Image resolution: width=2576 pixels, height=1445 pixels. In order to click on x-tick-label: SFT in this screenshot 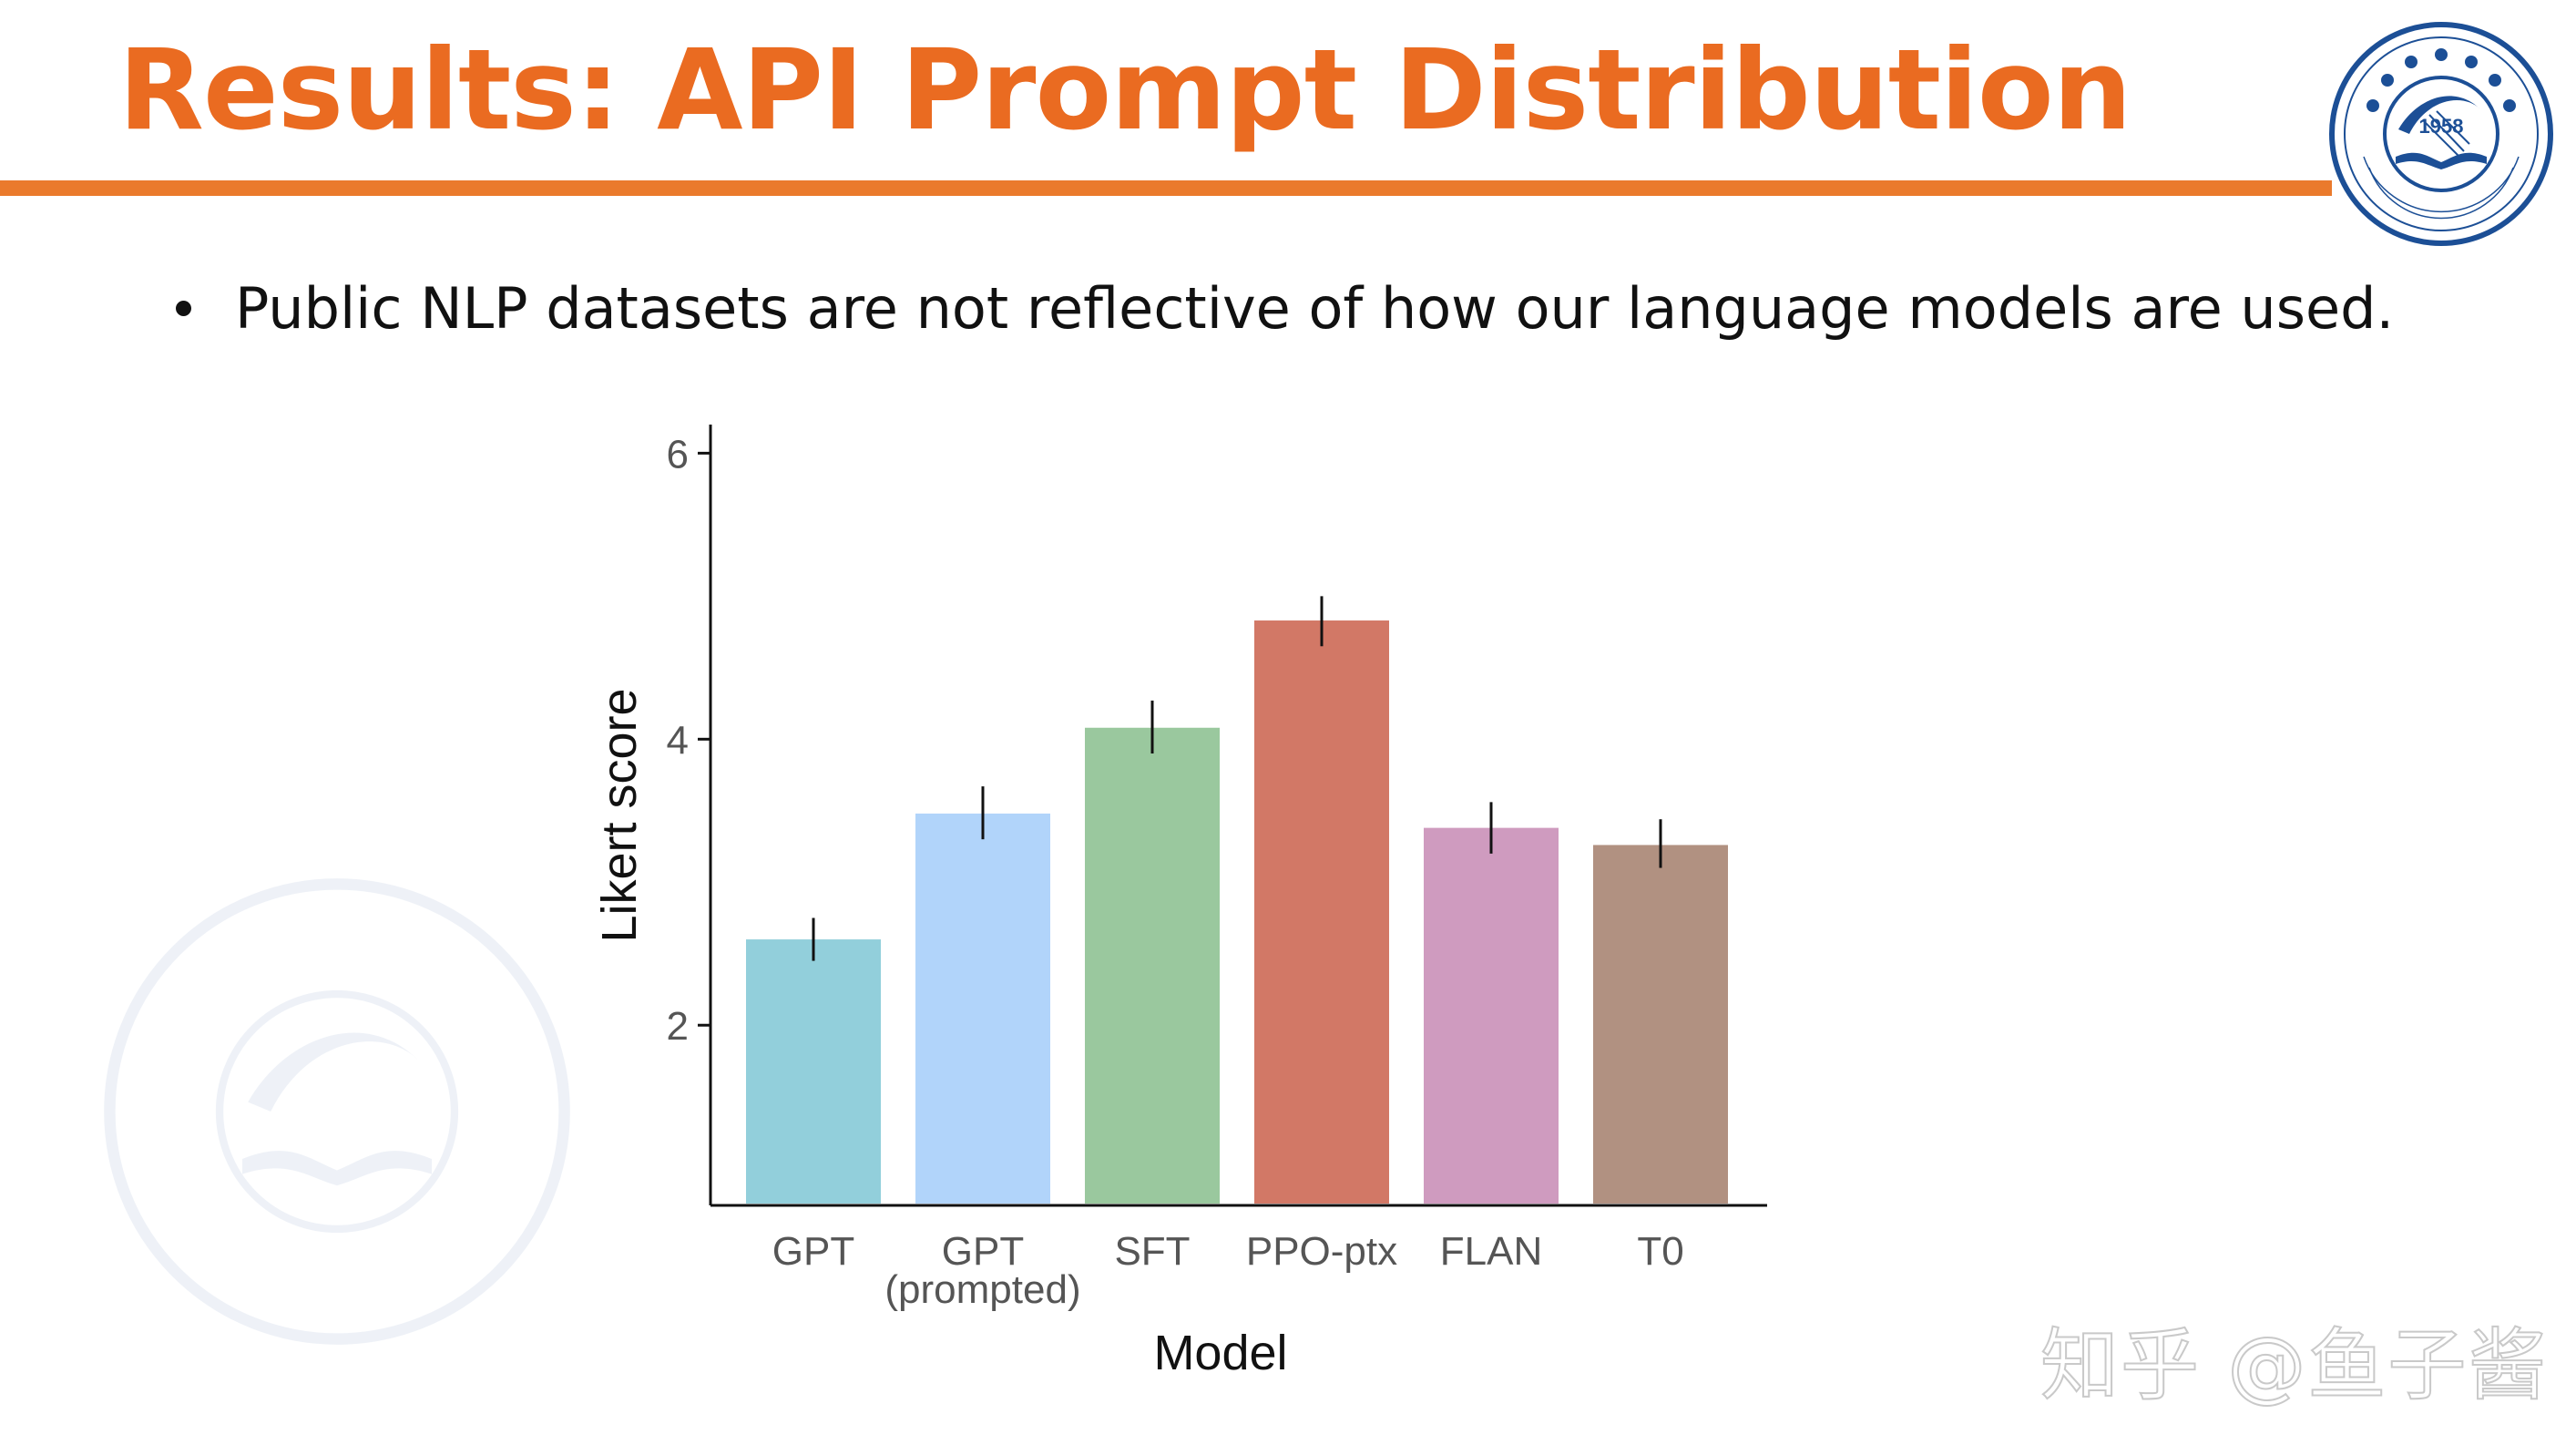, I will do `click(1152, 1251)`.